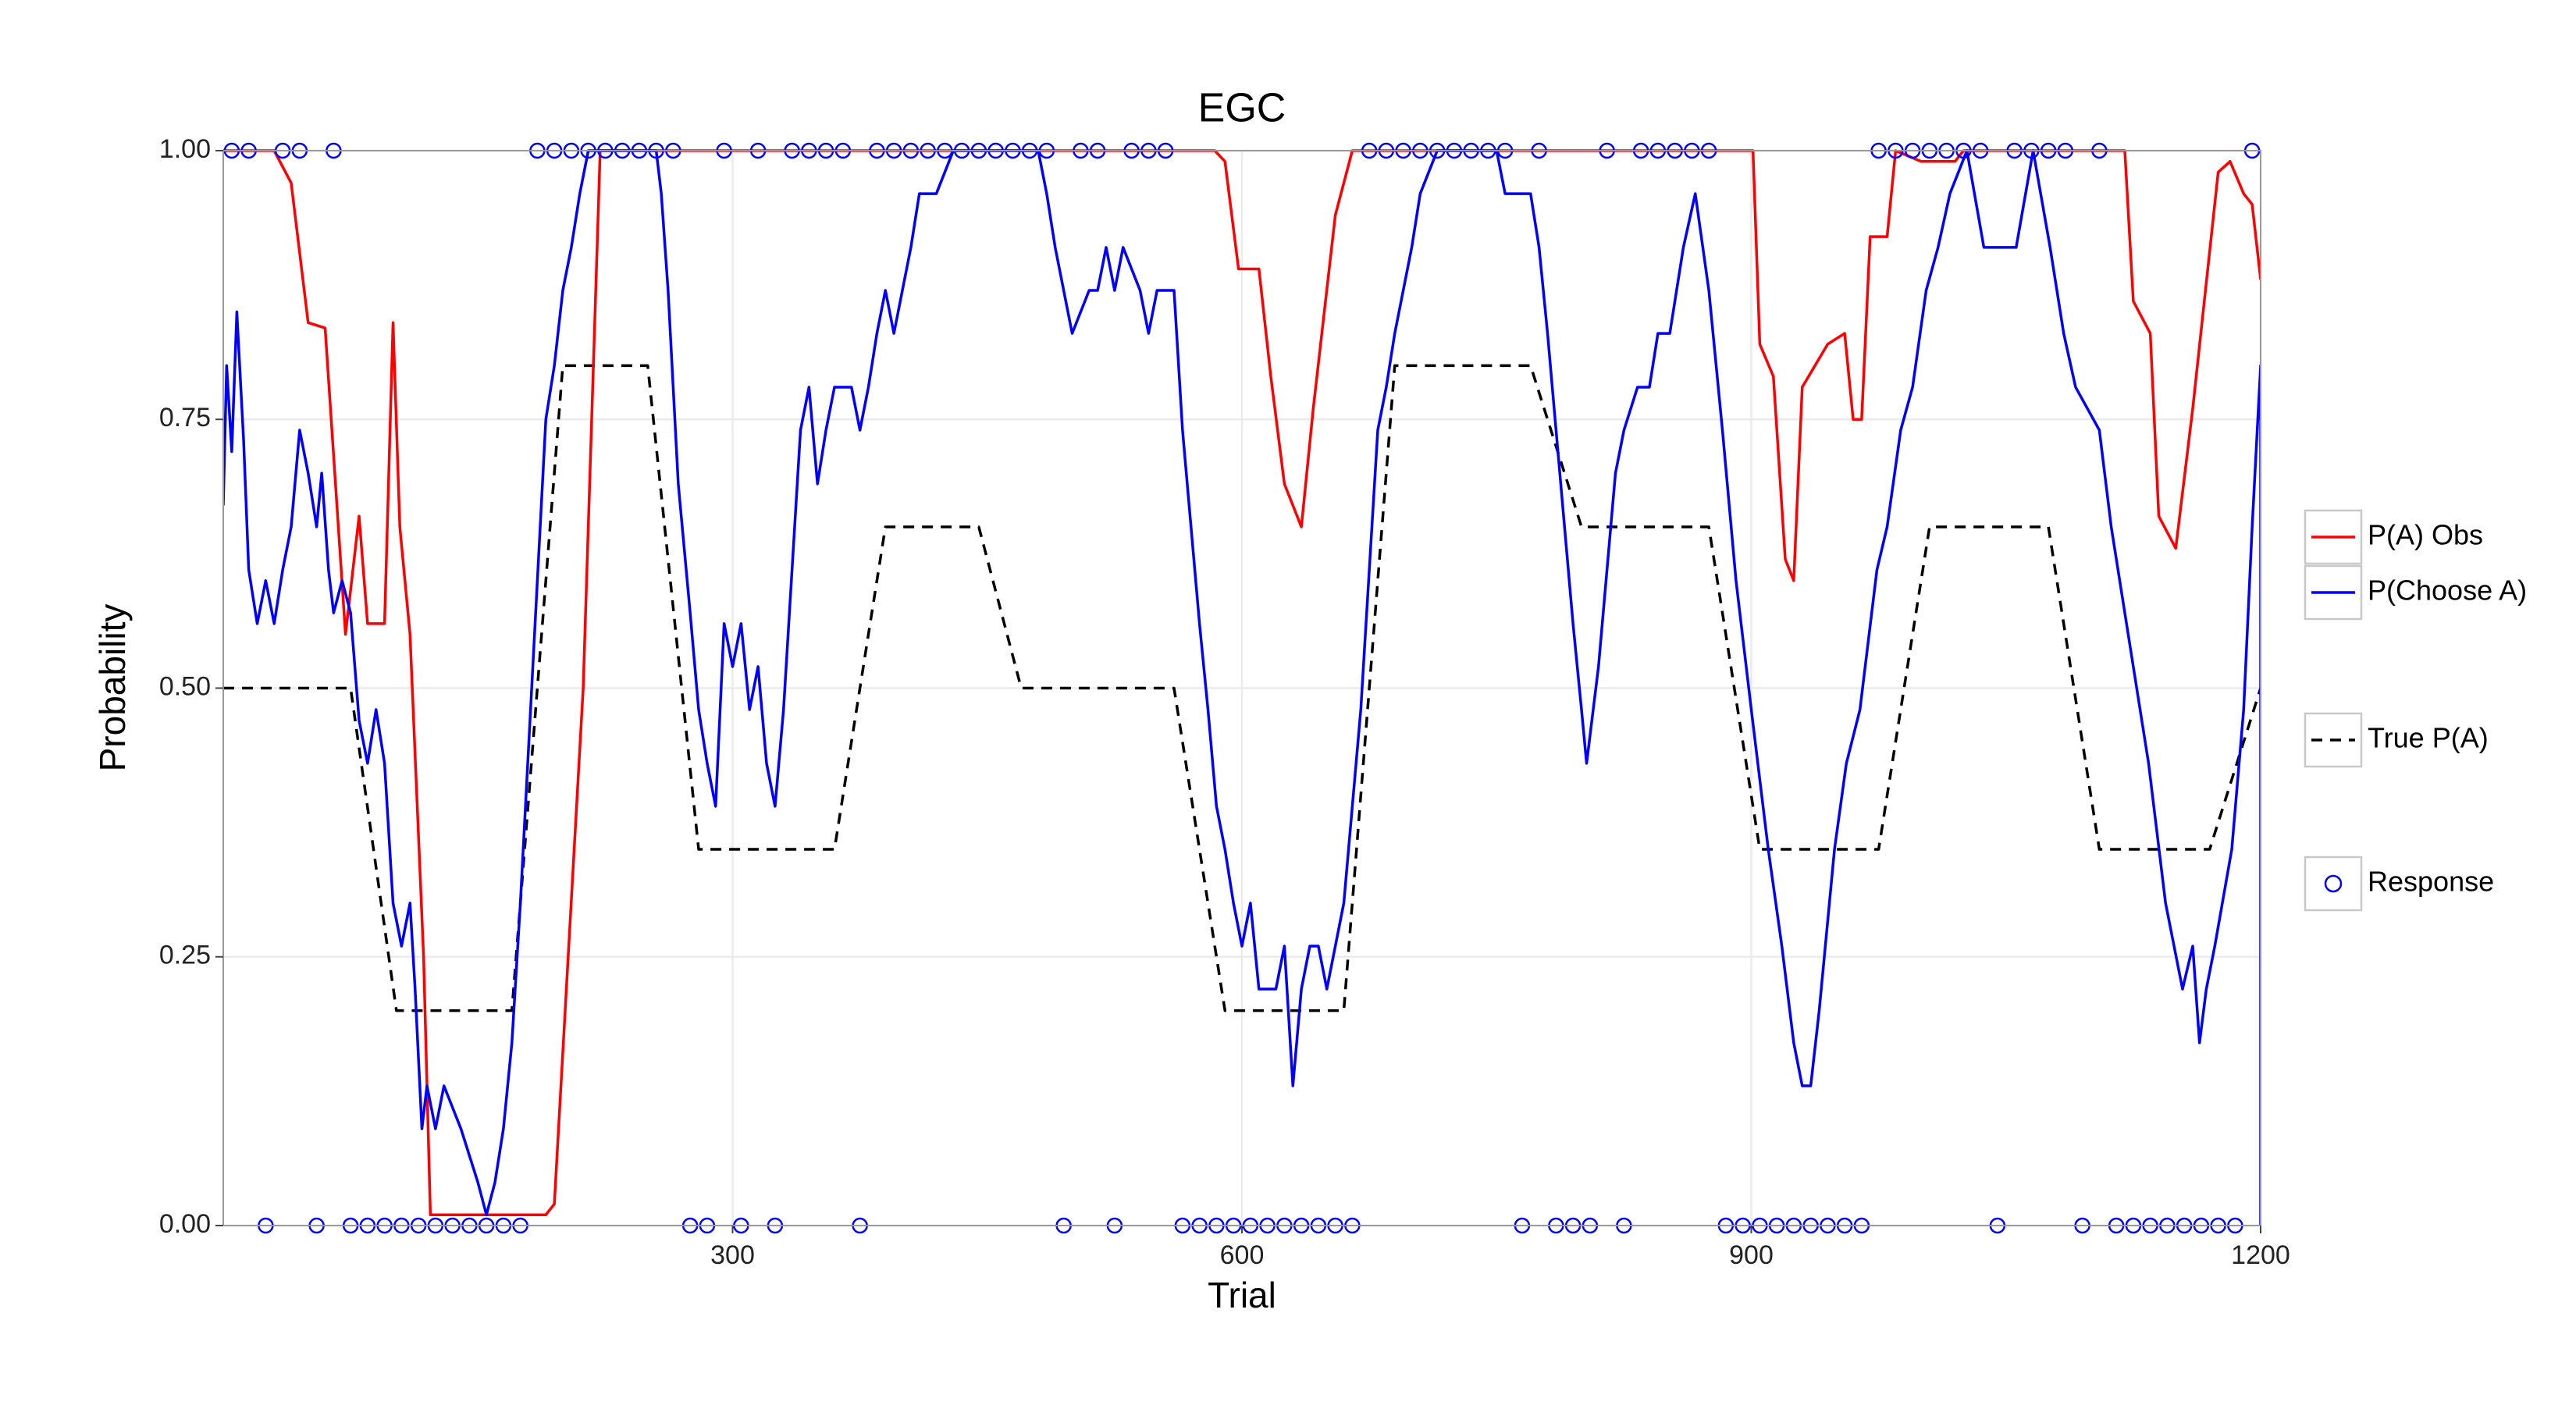 The image size is (2576, 1409). What do you see at coordinates (185, 1224) in the screenshot?
I see `y-tick-label: 0.00` at bounding box center [185, 1224].